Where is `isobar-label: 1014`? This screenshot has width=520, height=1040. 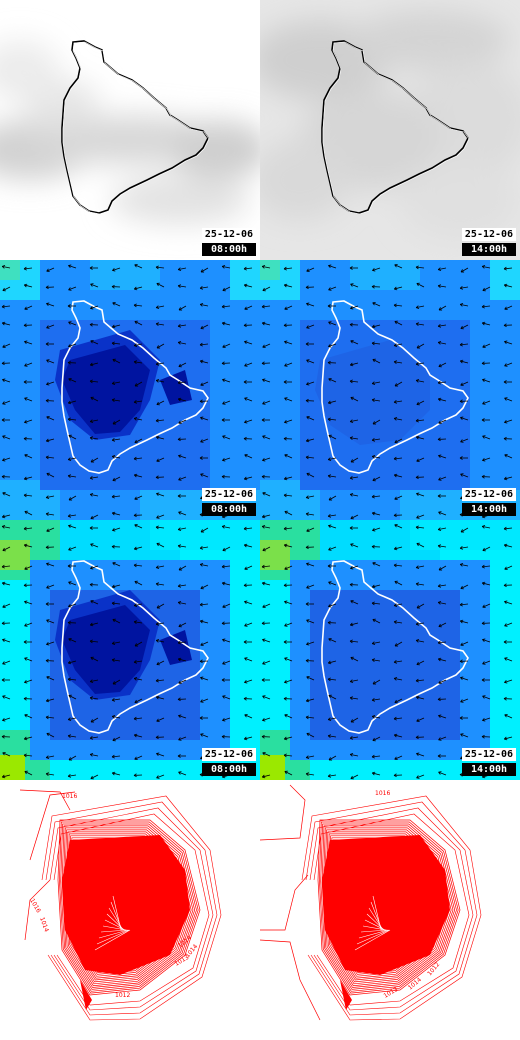
isobar-label: 1014 is located at coordinates (44, 924).